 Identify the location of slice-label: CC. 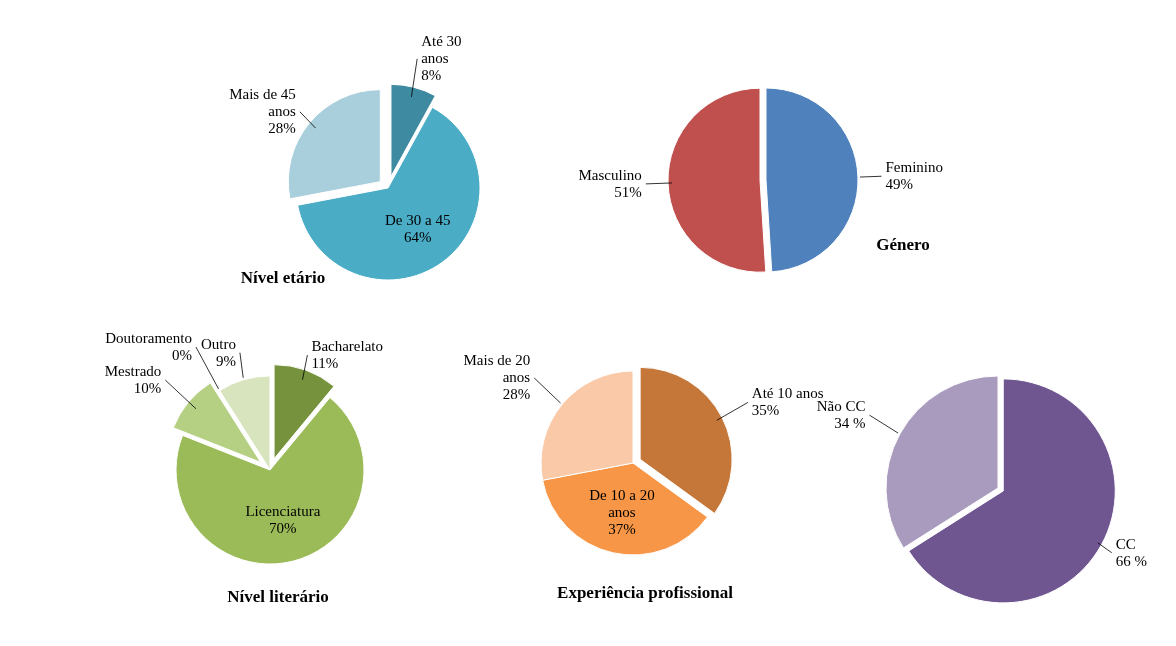
(1125, 543).